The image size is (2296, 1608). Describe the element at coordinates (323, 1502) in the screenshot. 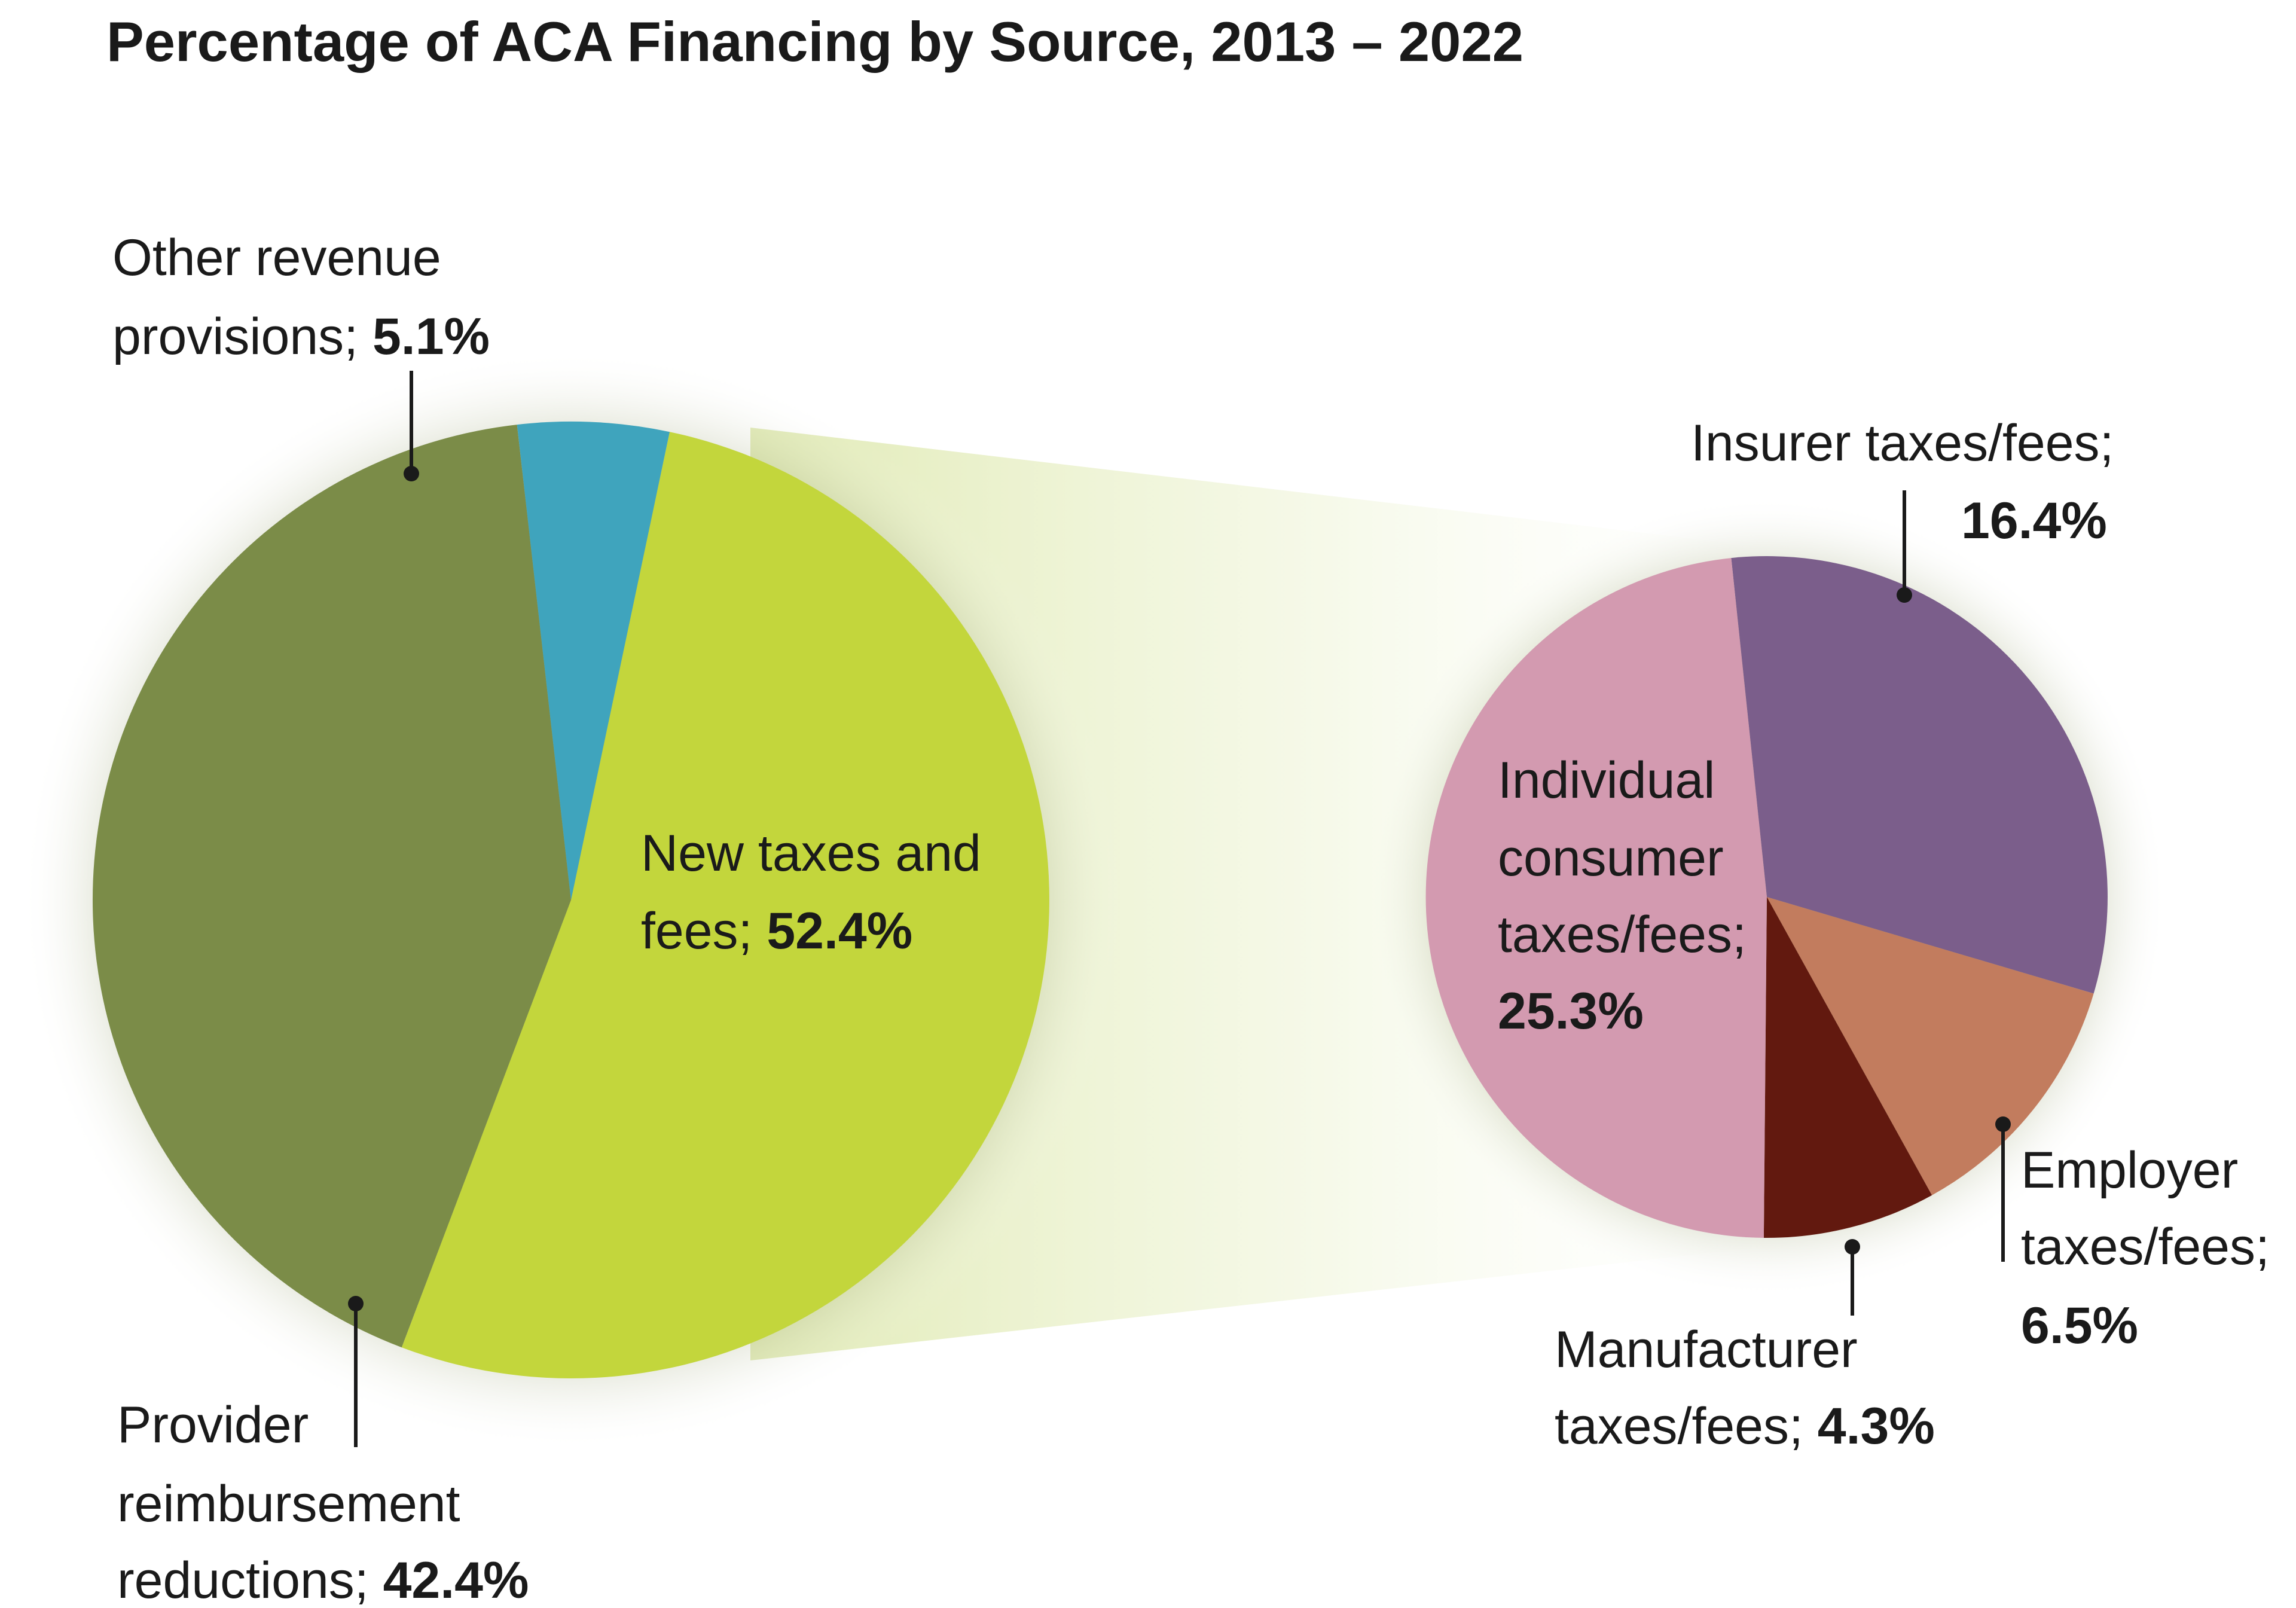

I see `label-provider-reimbursement-reductions: Provider reimbursement reductions; 42.4%` at that location.